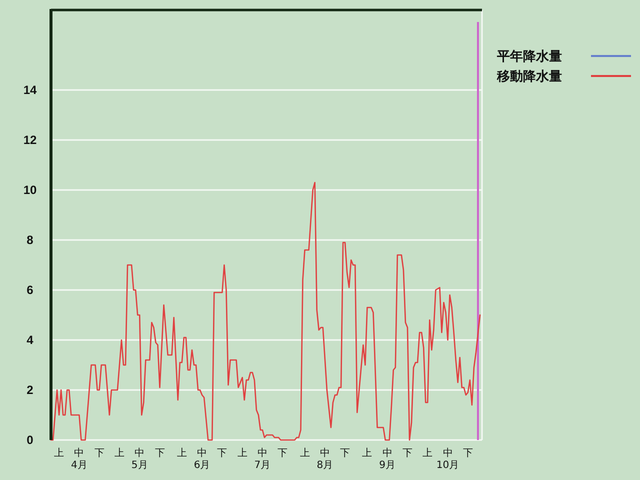 The width and height of the screenshot is (640, 480). Describe the element at coordinates (30, 440) in the screenshot. I see `y-tick-label: 0` at that location.